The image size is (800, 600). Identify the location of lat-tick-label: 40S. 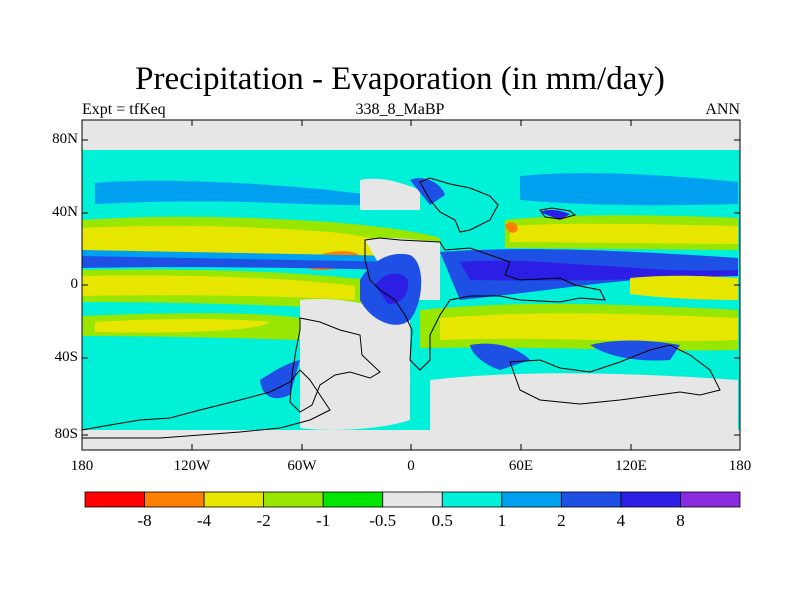
(66, 357).